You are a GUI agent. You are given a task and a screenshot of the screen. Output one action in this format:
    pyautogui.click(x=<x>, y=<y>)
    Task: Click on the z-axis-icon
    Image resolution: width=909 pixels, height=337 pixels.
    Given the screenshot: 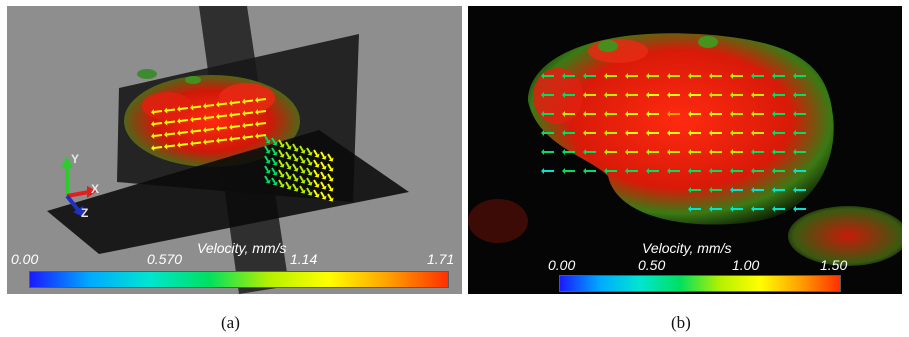 What is the action you would take?
    pyautogui.click(x=73, y=203)
    